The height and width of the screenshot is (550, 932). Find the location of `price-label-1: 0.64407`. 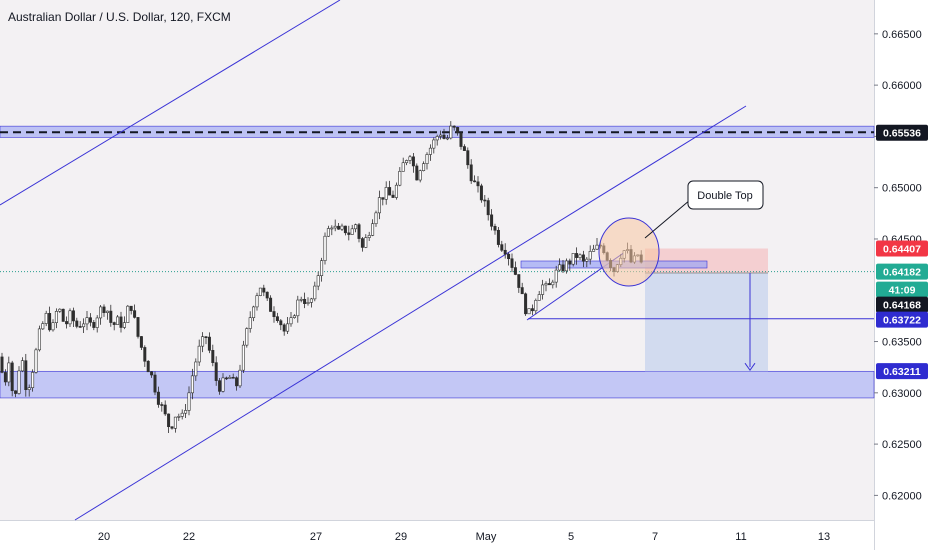

price-label-1: 0.64407 is located at coordinates (902, 250).